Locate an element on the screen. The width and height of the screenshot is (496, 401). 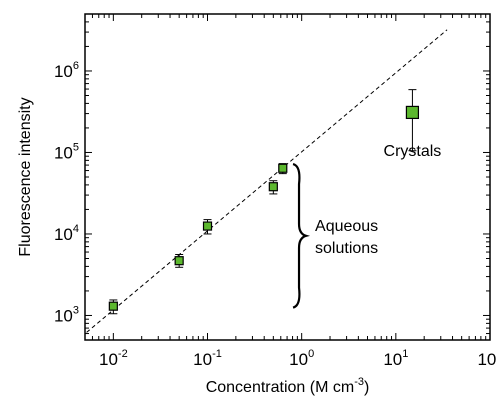
y-tick-label: 10⁶ is located at coordinates (66, 70).